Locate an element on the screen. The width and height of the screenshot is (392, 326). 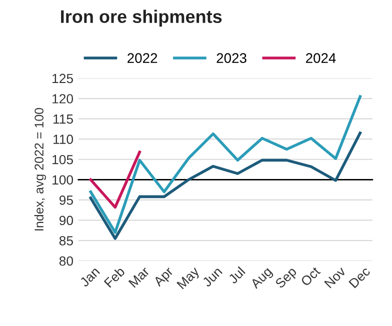
y-tick-label: 115 is located at coordinates (63, 119).